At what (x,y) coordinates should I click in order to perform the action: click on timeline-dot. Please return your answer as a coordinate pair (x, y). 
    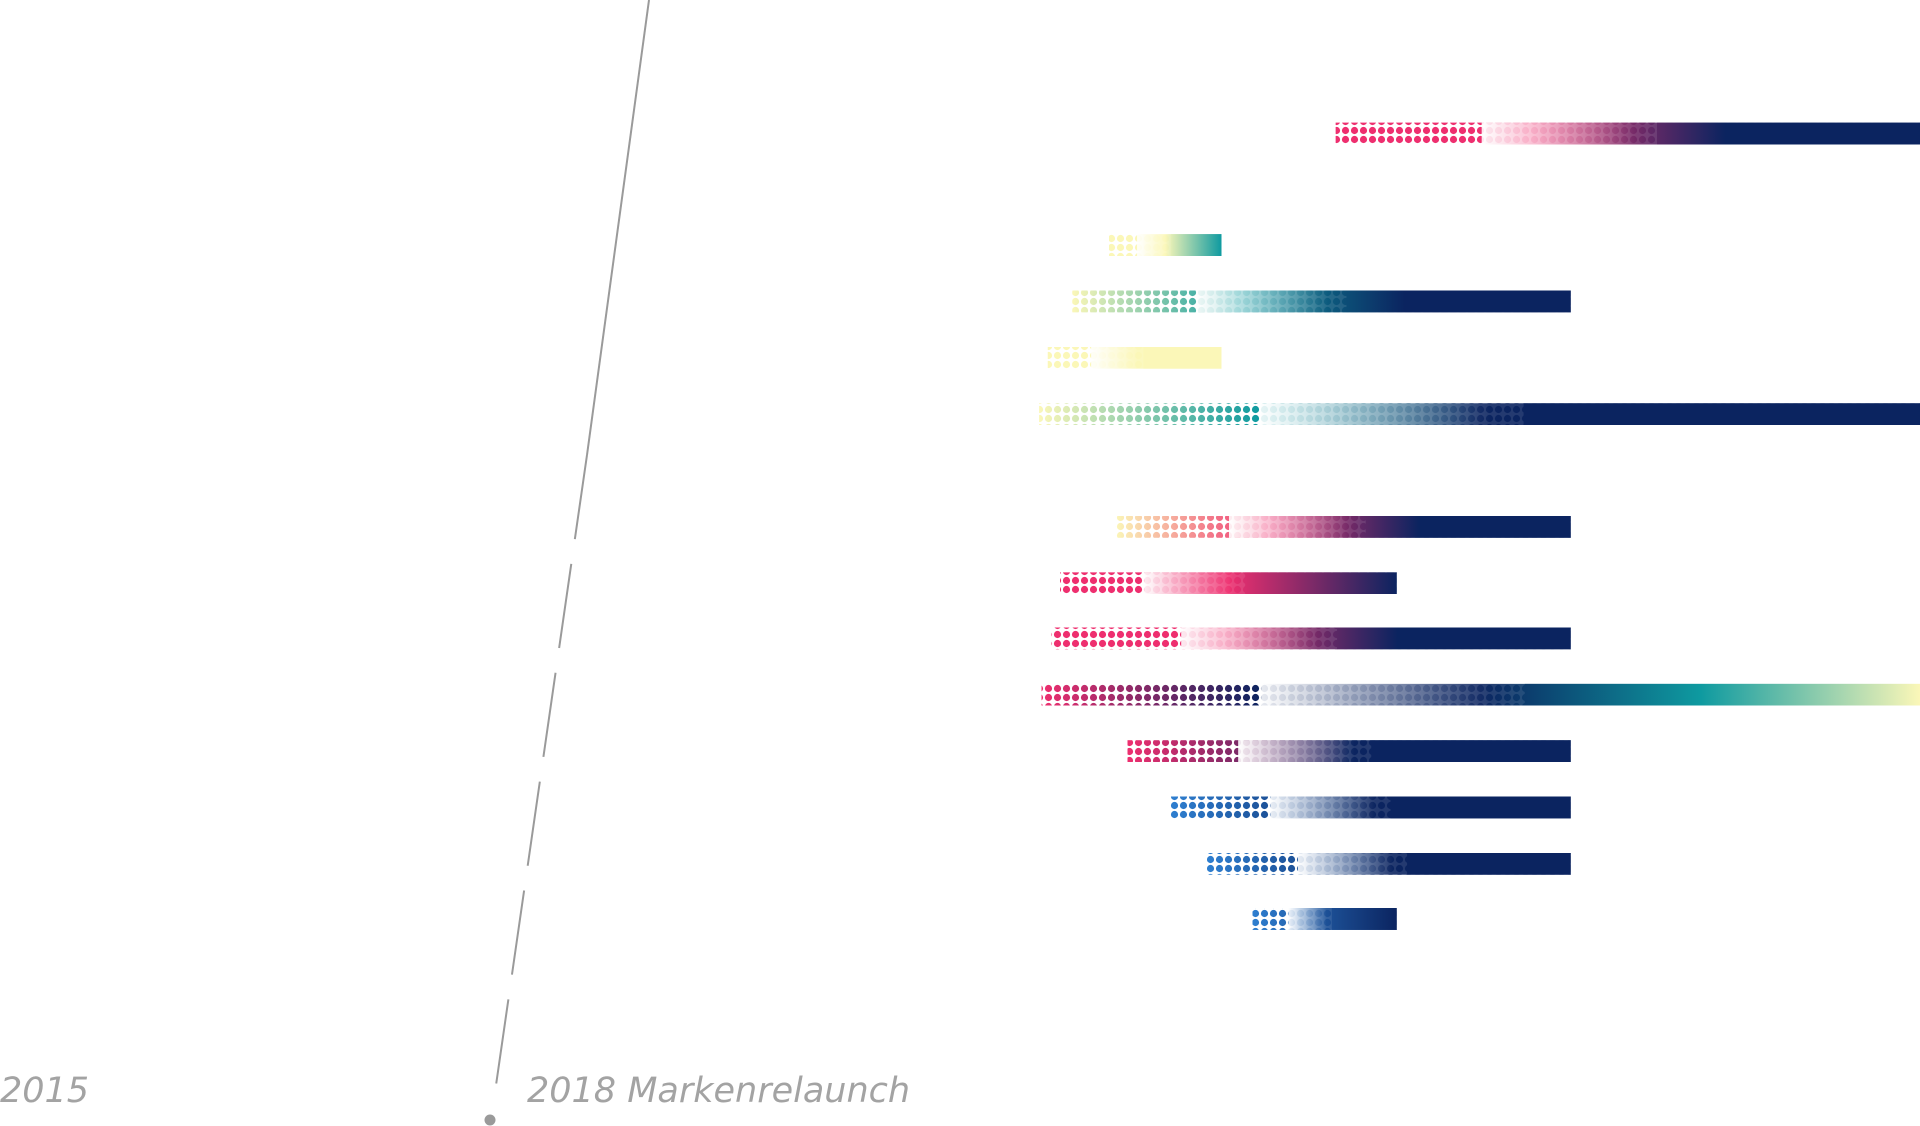
    Looking at the image, I should click on (490, 1120).